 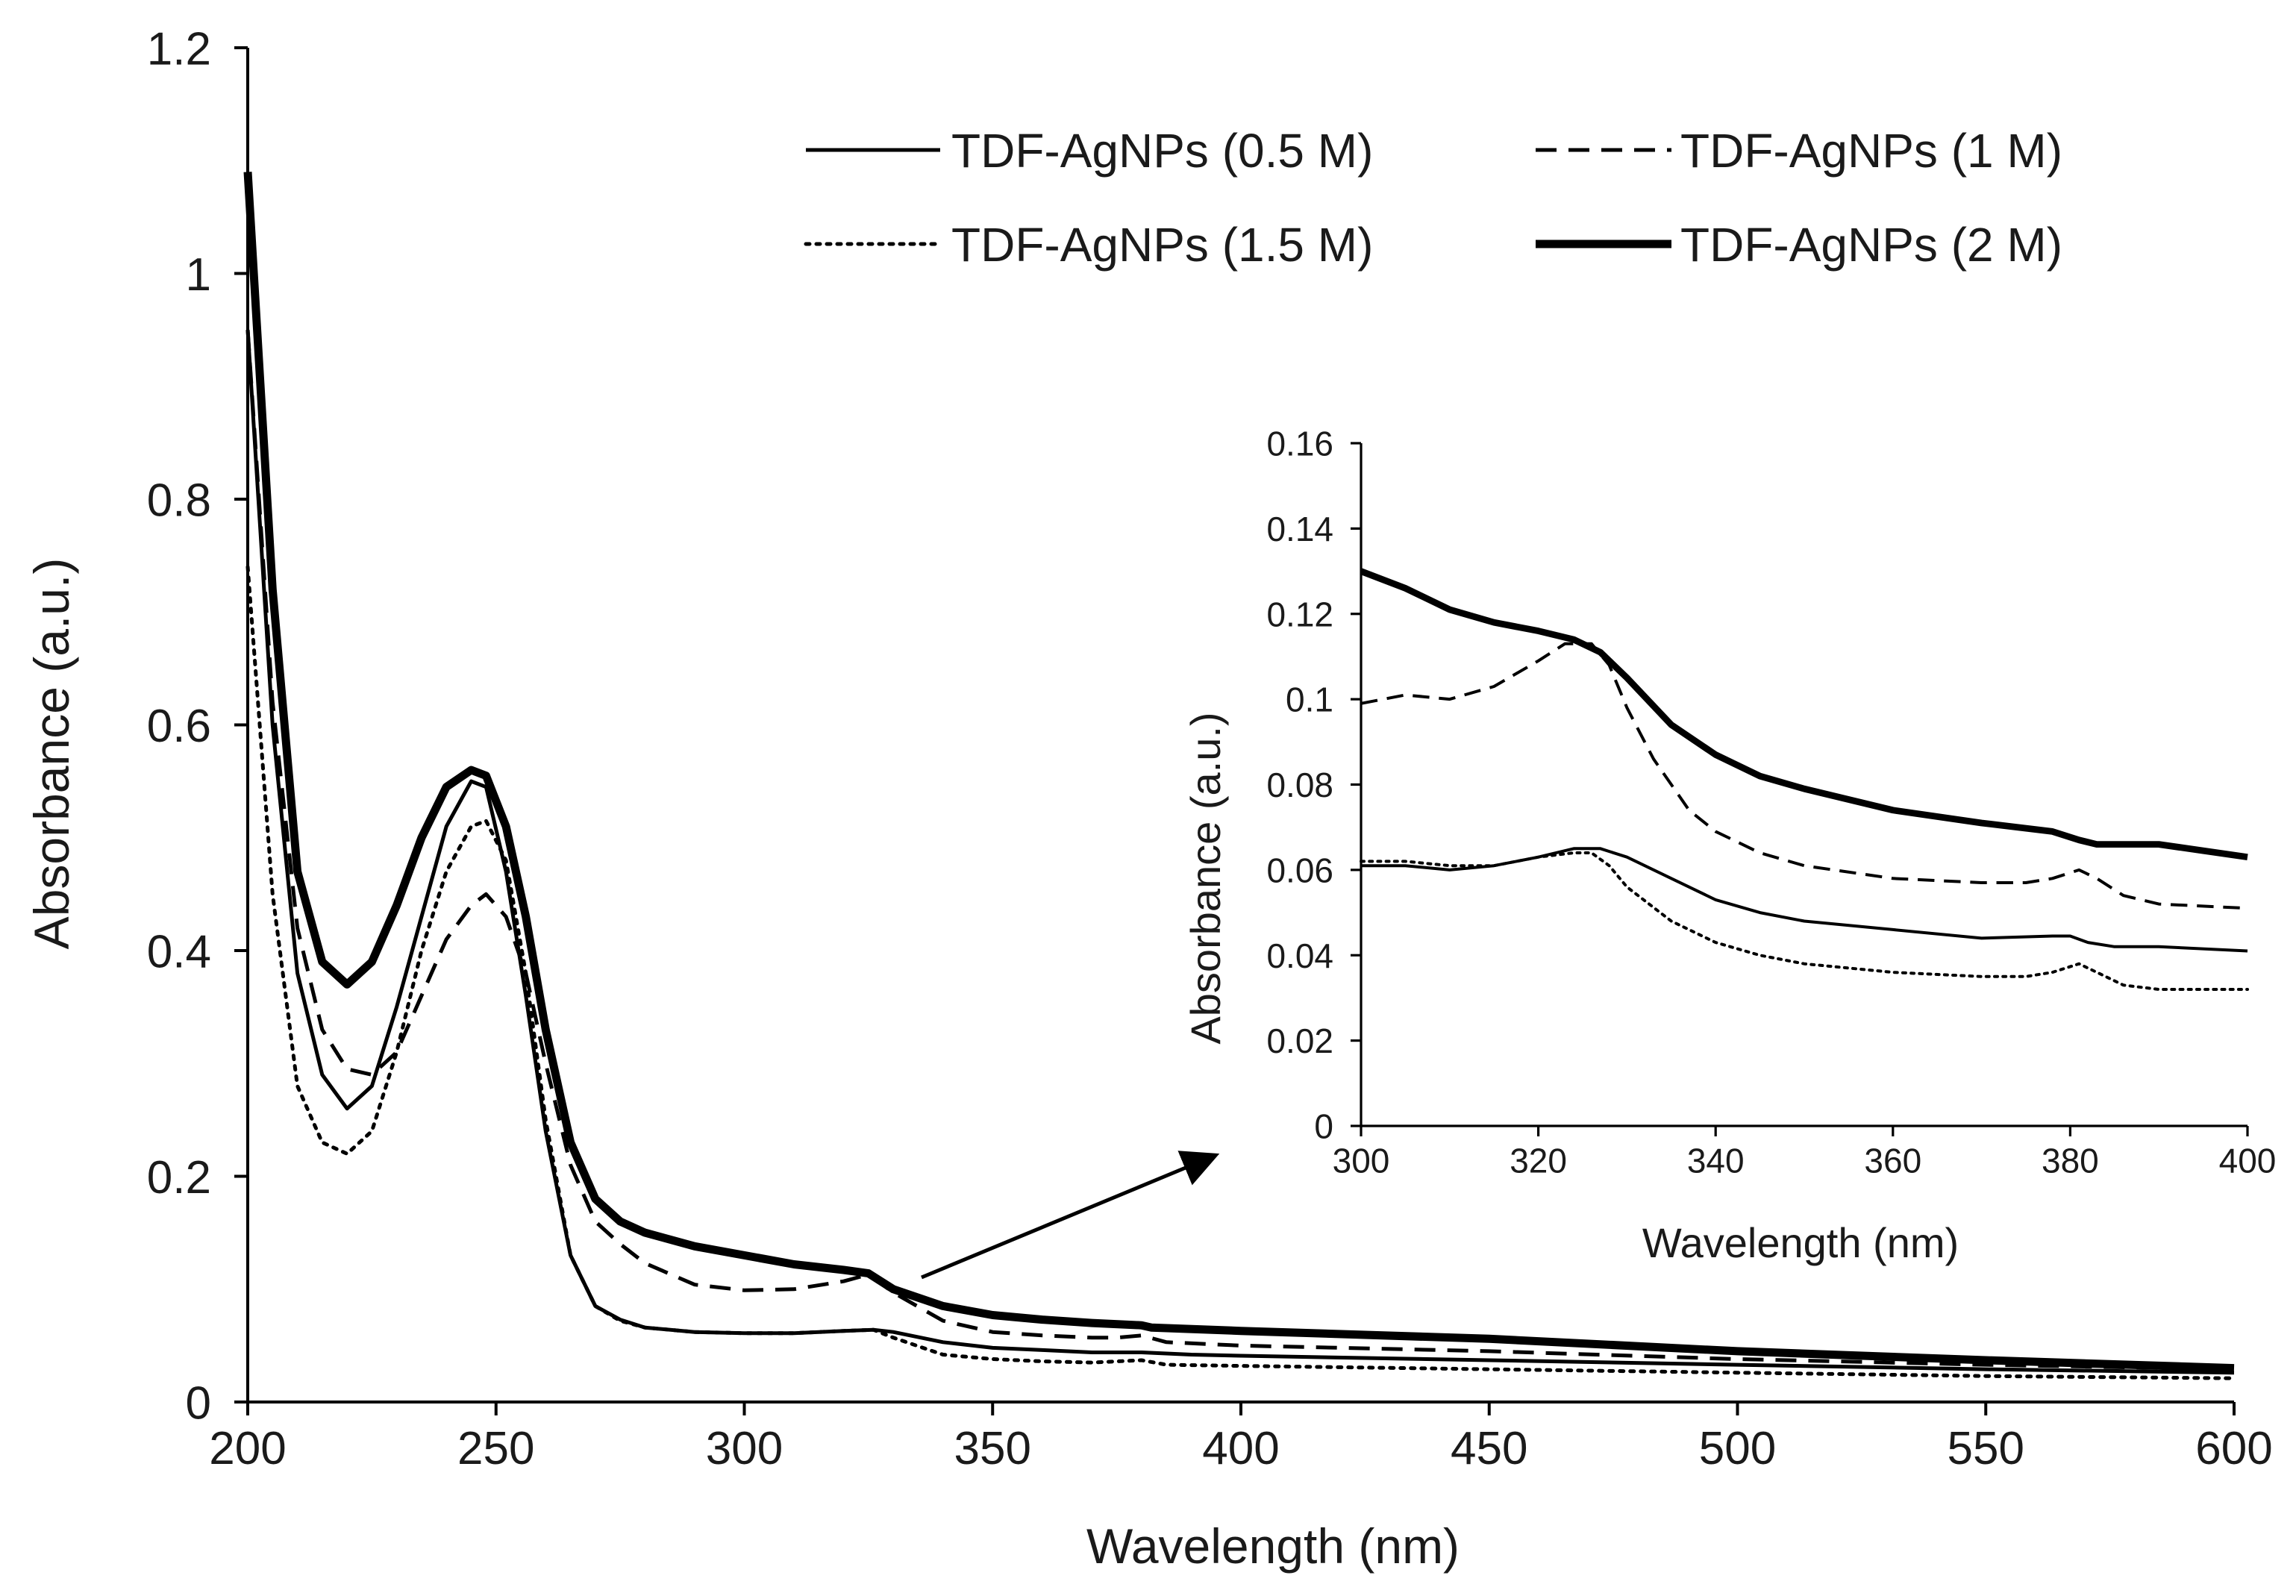 What do you see at coordinates (179, 726) in the screenshot?
I see `main-y-tick-label: 0.6` at bounding box center [179, 726].